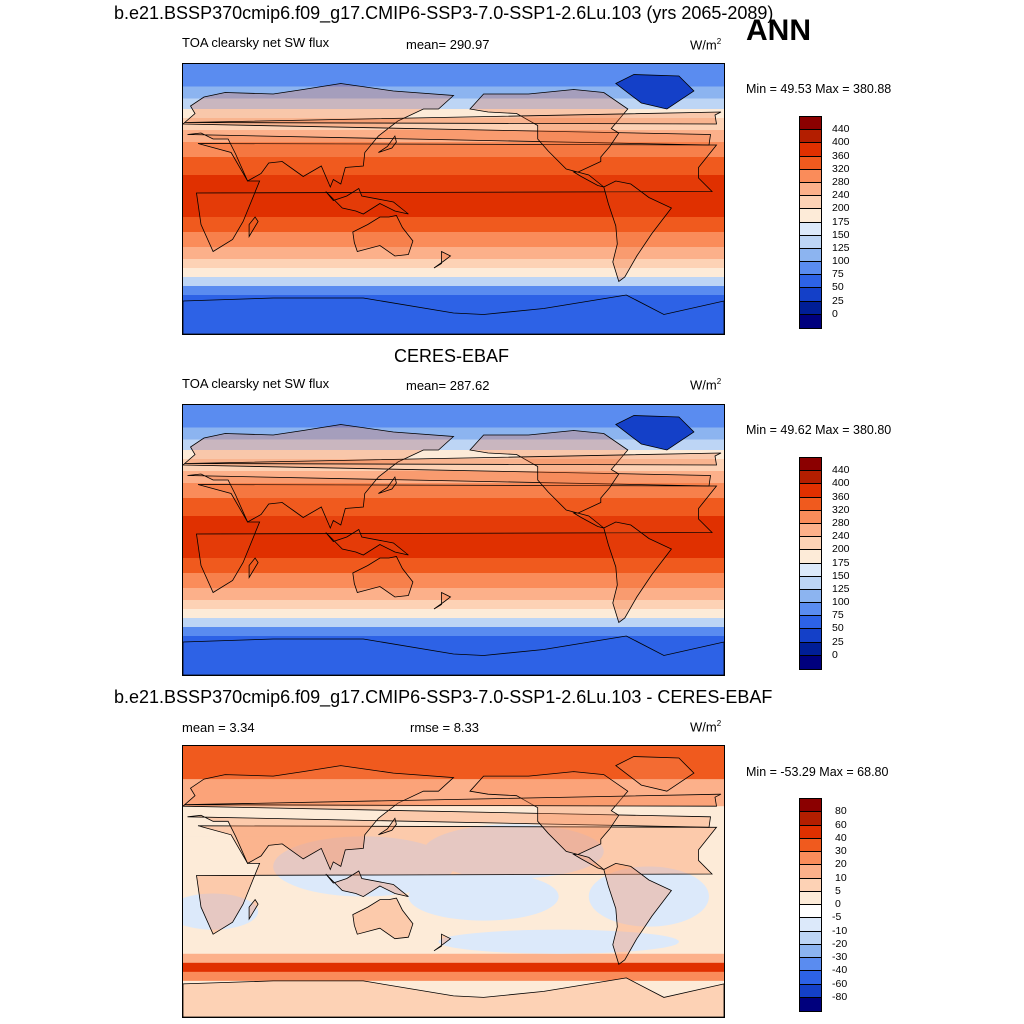  I want to click on colorbar-tick-label: 30, so click(841, 851).